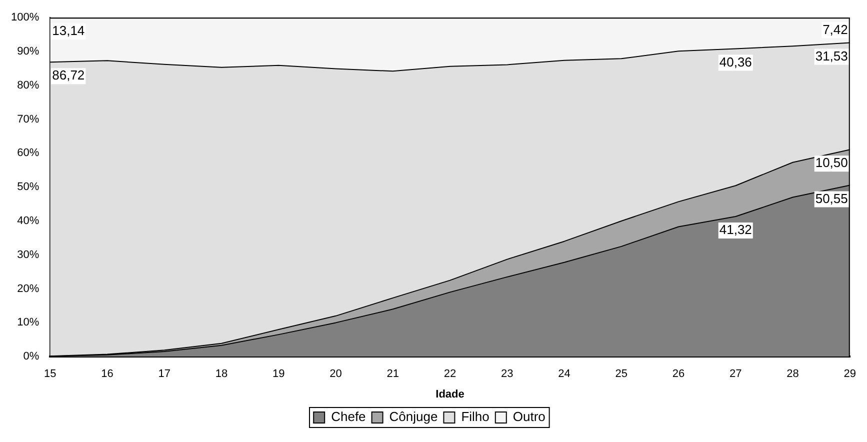 The image size is (867, 442). What do you see at coordinates (28, 119) in the screenshot?
I see `y-tick-label: 70%` at bounding box center [28, 119].